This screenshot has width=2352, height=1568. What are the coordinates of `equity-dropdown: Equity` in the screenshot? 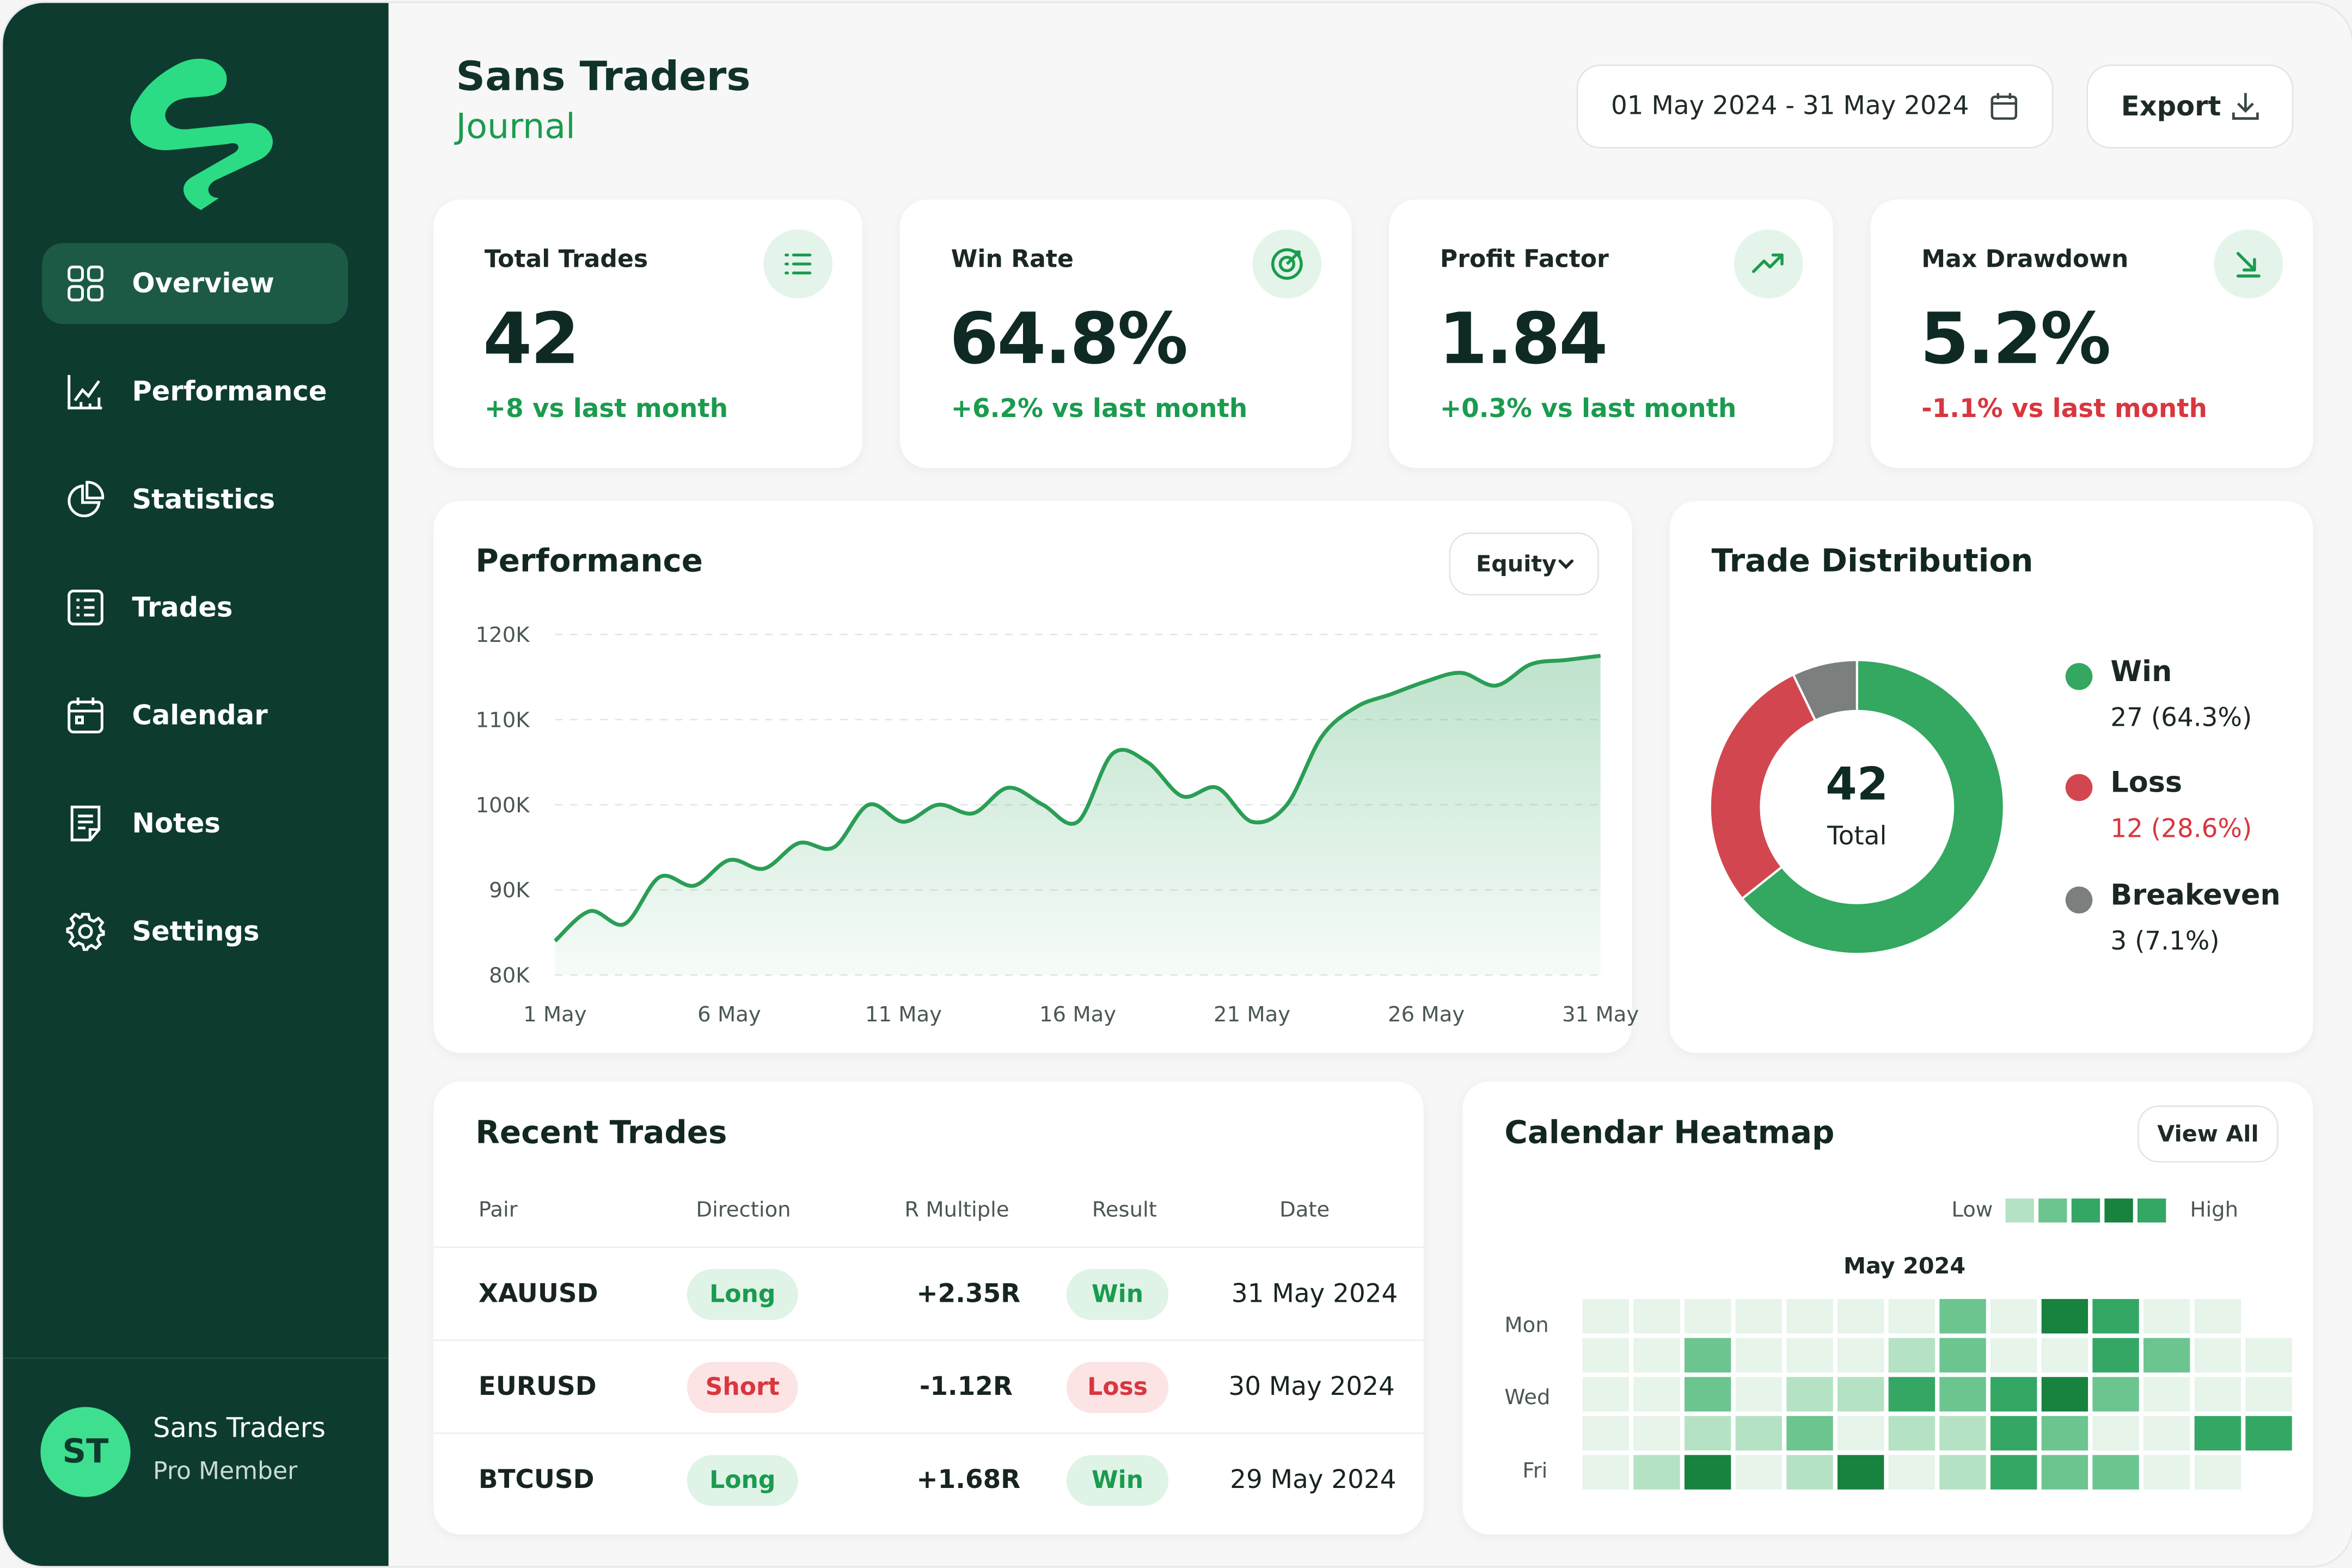 It's located at (1524, 564).